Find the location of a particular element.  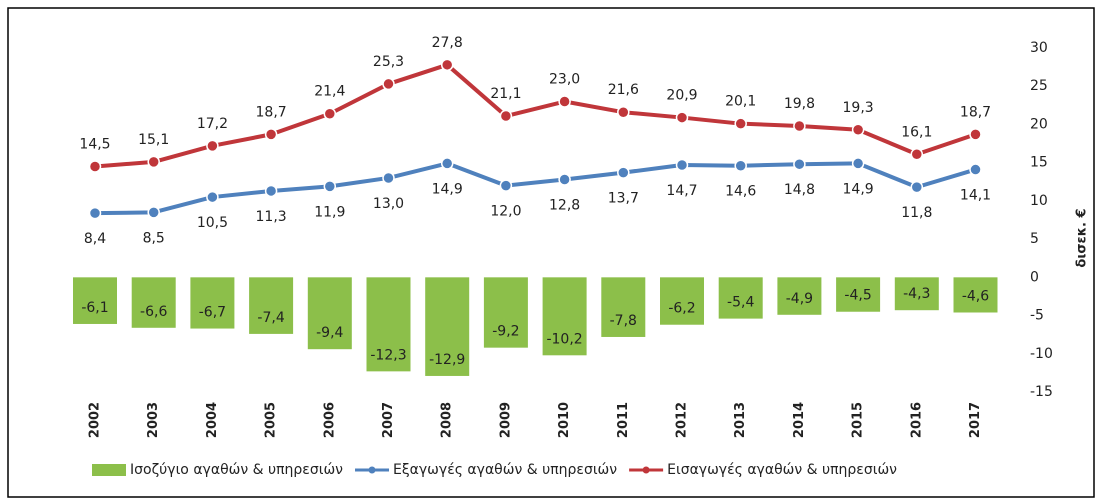

data-label: -9,2 is located at coordinates (505, 332).